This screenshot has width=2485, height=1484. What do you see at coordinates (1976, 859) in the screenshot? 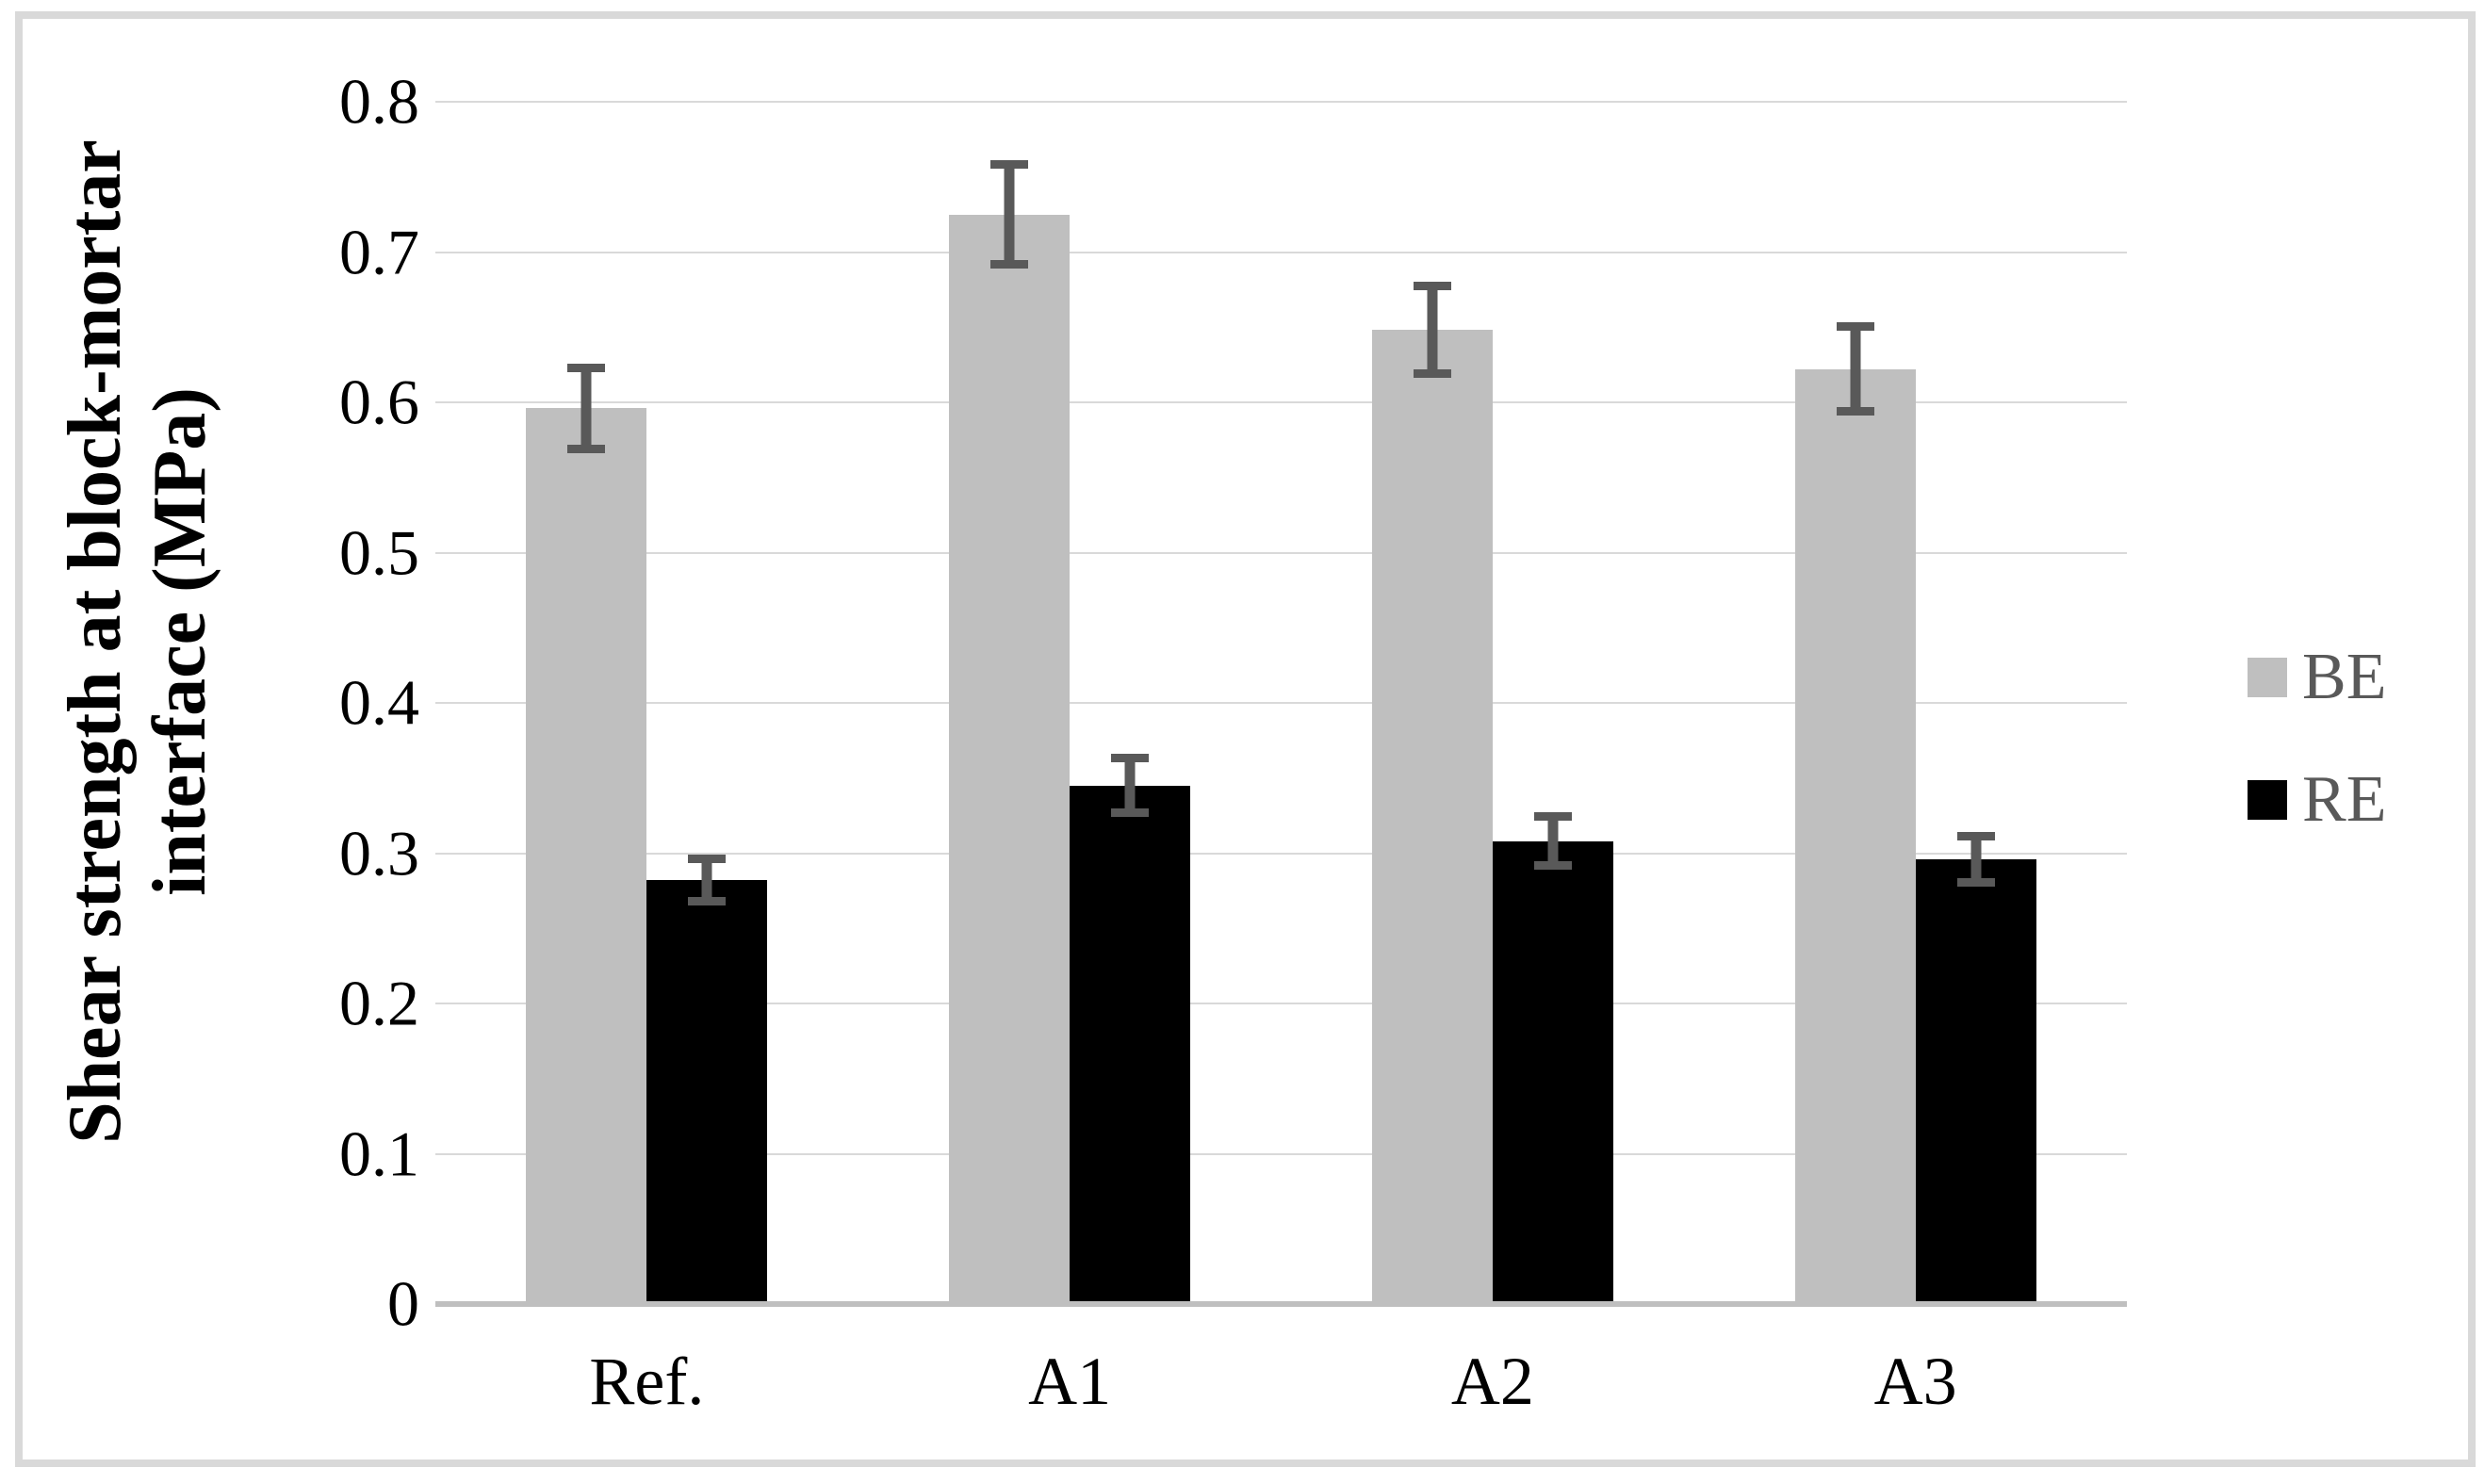
I see `error-bar-re-a3` at bounding box center [1976, 859].